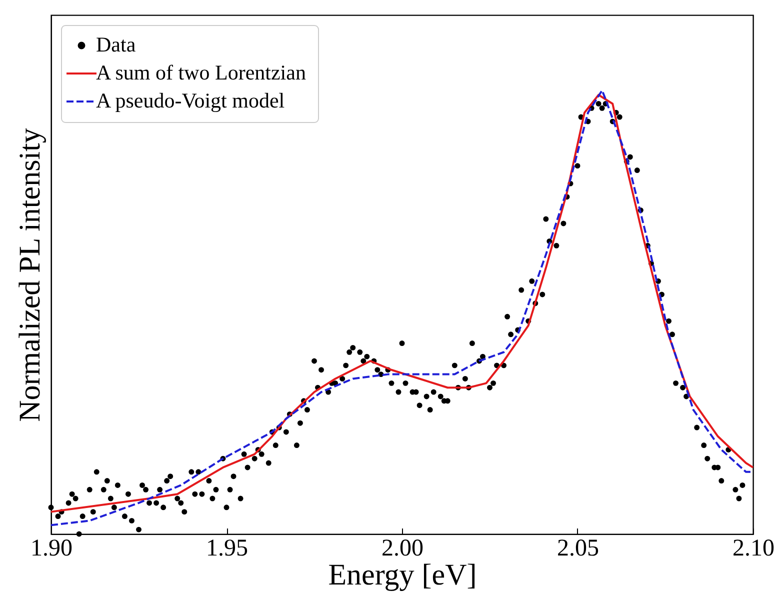  What do you see at coordinates (227, 549) in the screenshot?
I see `x-tick-label: 1.95` at bounding box center [227, 549].